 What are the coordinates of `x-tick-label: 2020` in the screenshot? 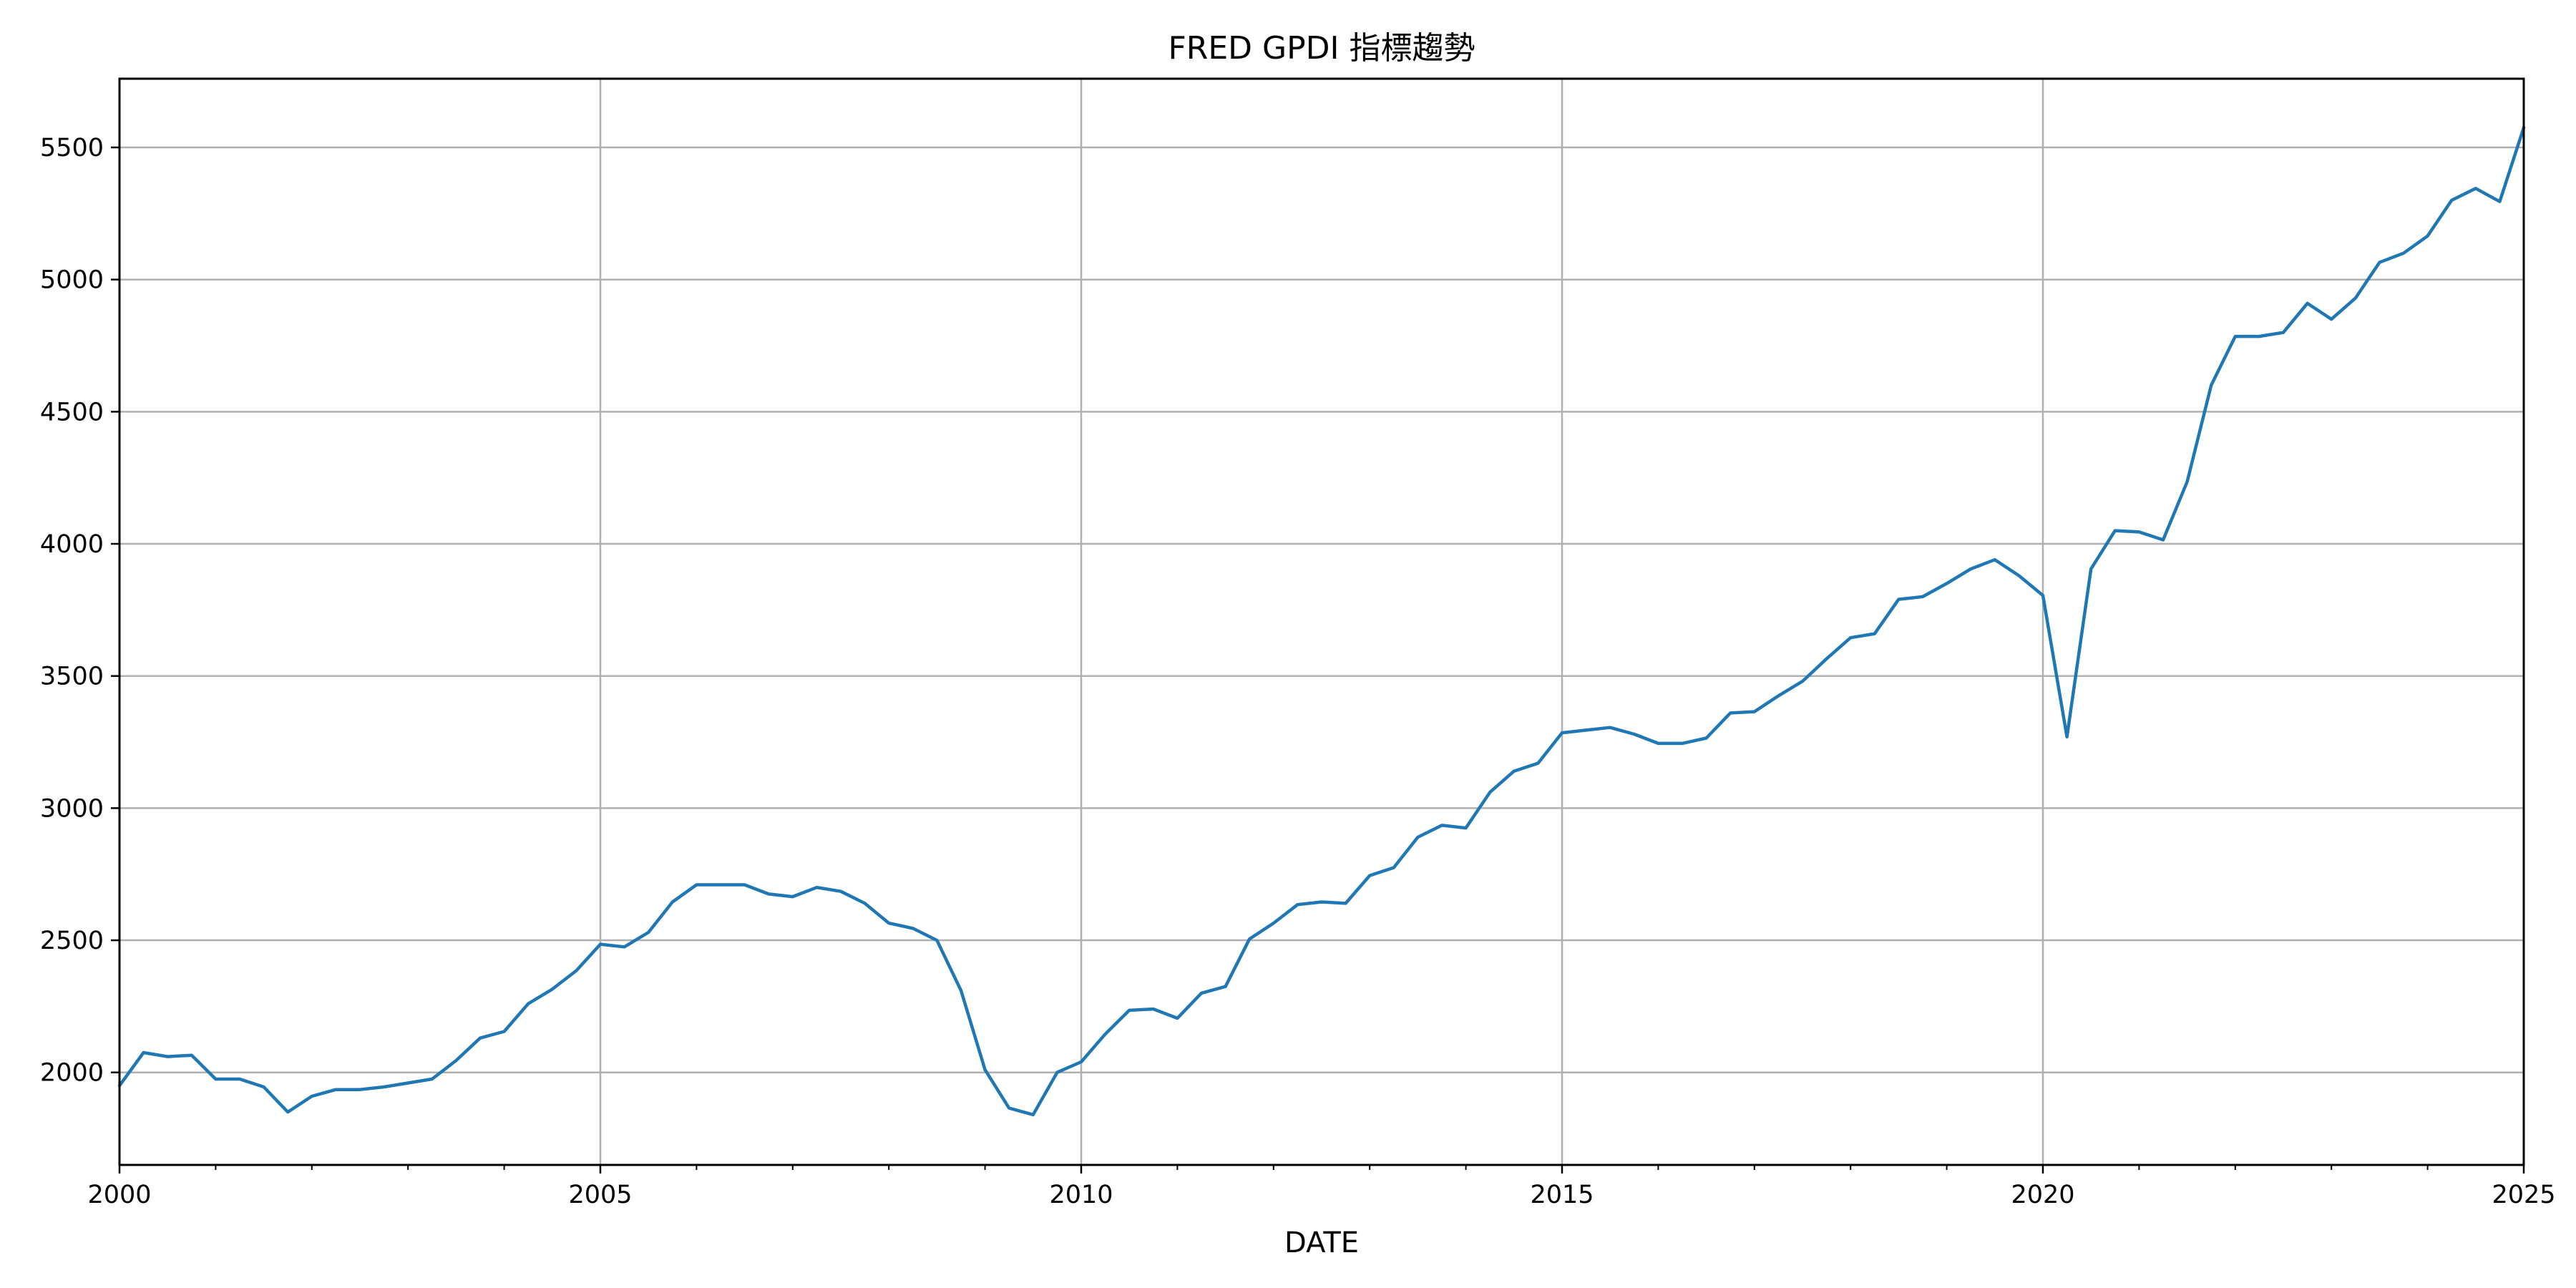 It's located at (2042, 1195).